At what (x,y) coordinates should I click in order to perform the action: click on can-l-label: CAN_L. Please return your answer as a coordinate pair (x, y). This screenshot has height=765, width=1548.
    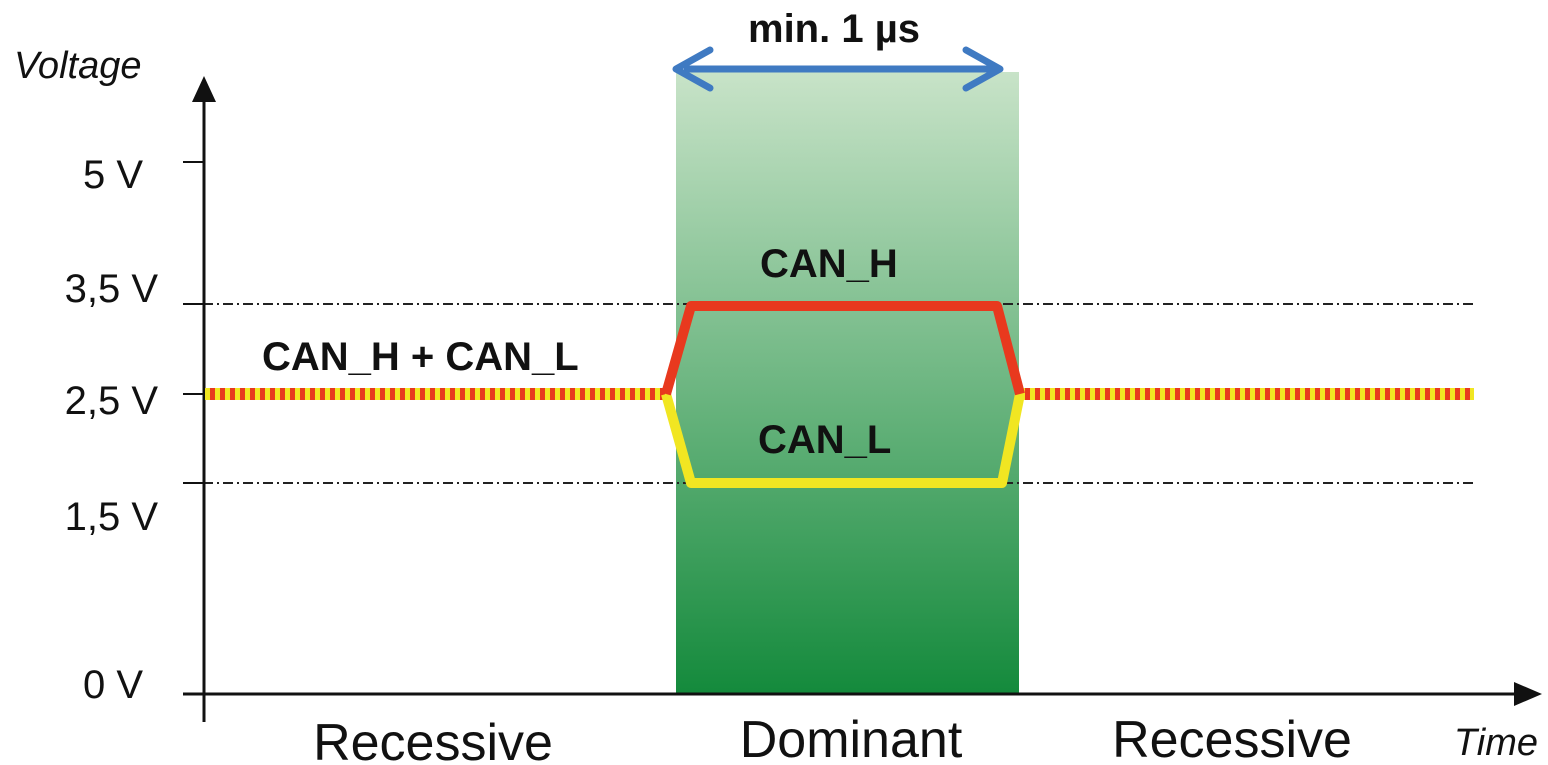
    Looking at the image, I should click on (824, 440).